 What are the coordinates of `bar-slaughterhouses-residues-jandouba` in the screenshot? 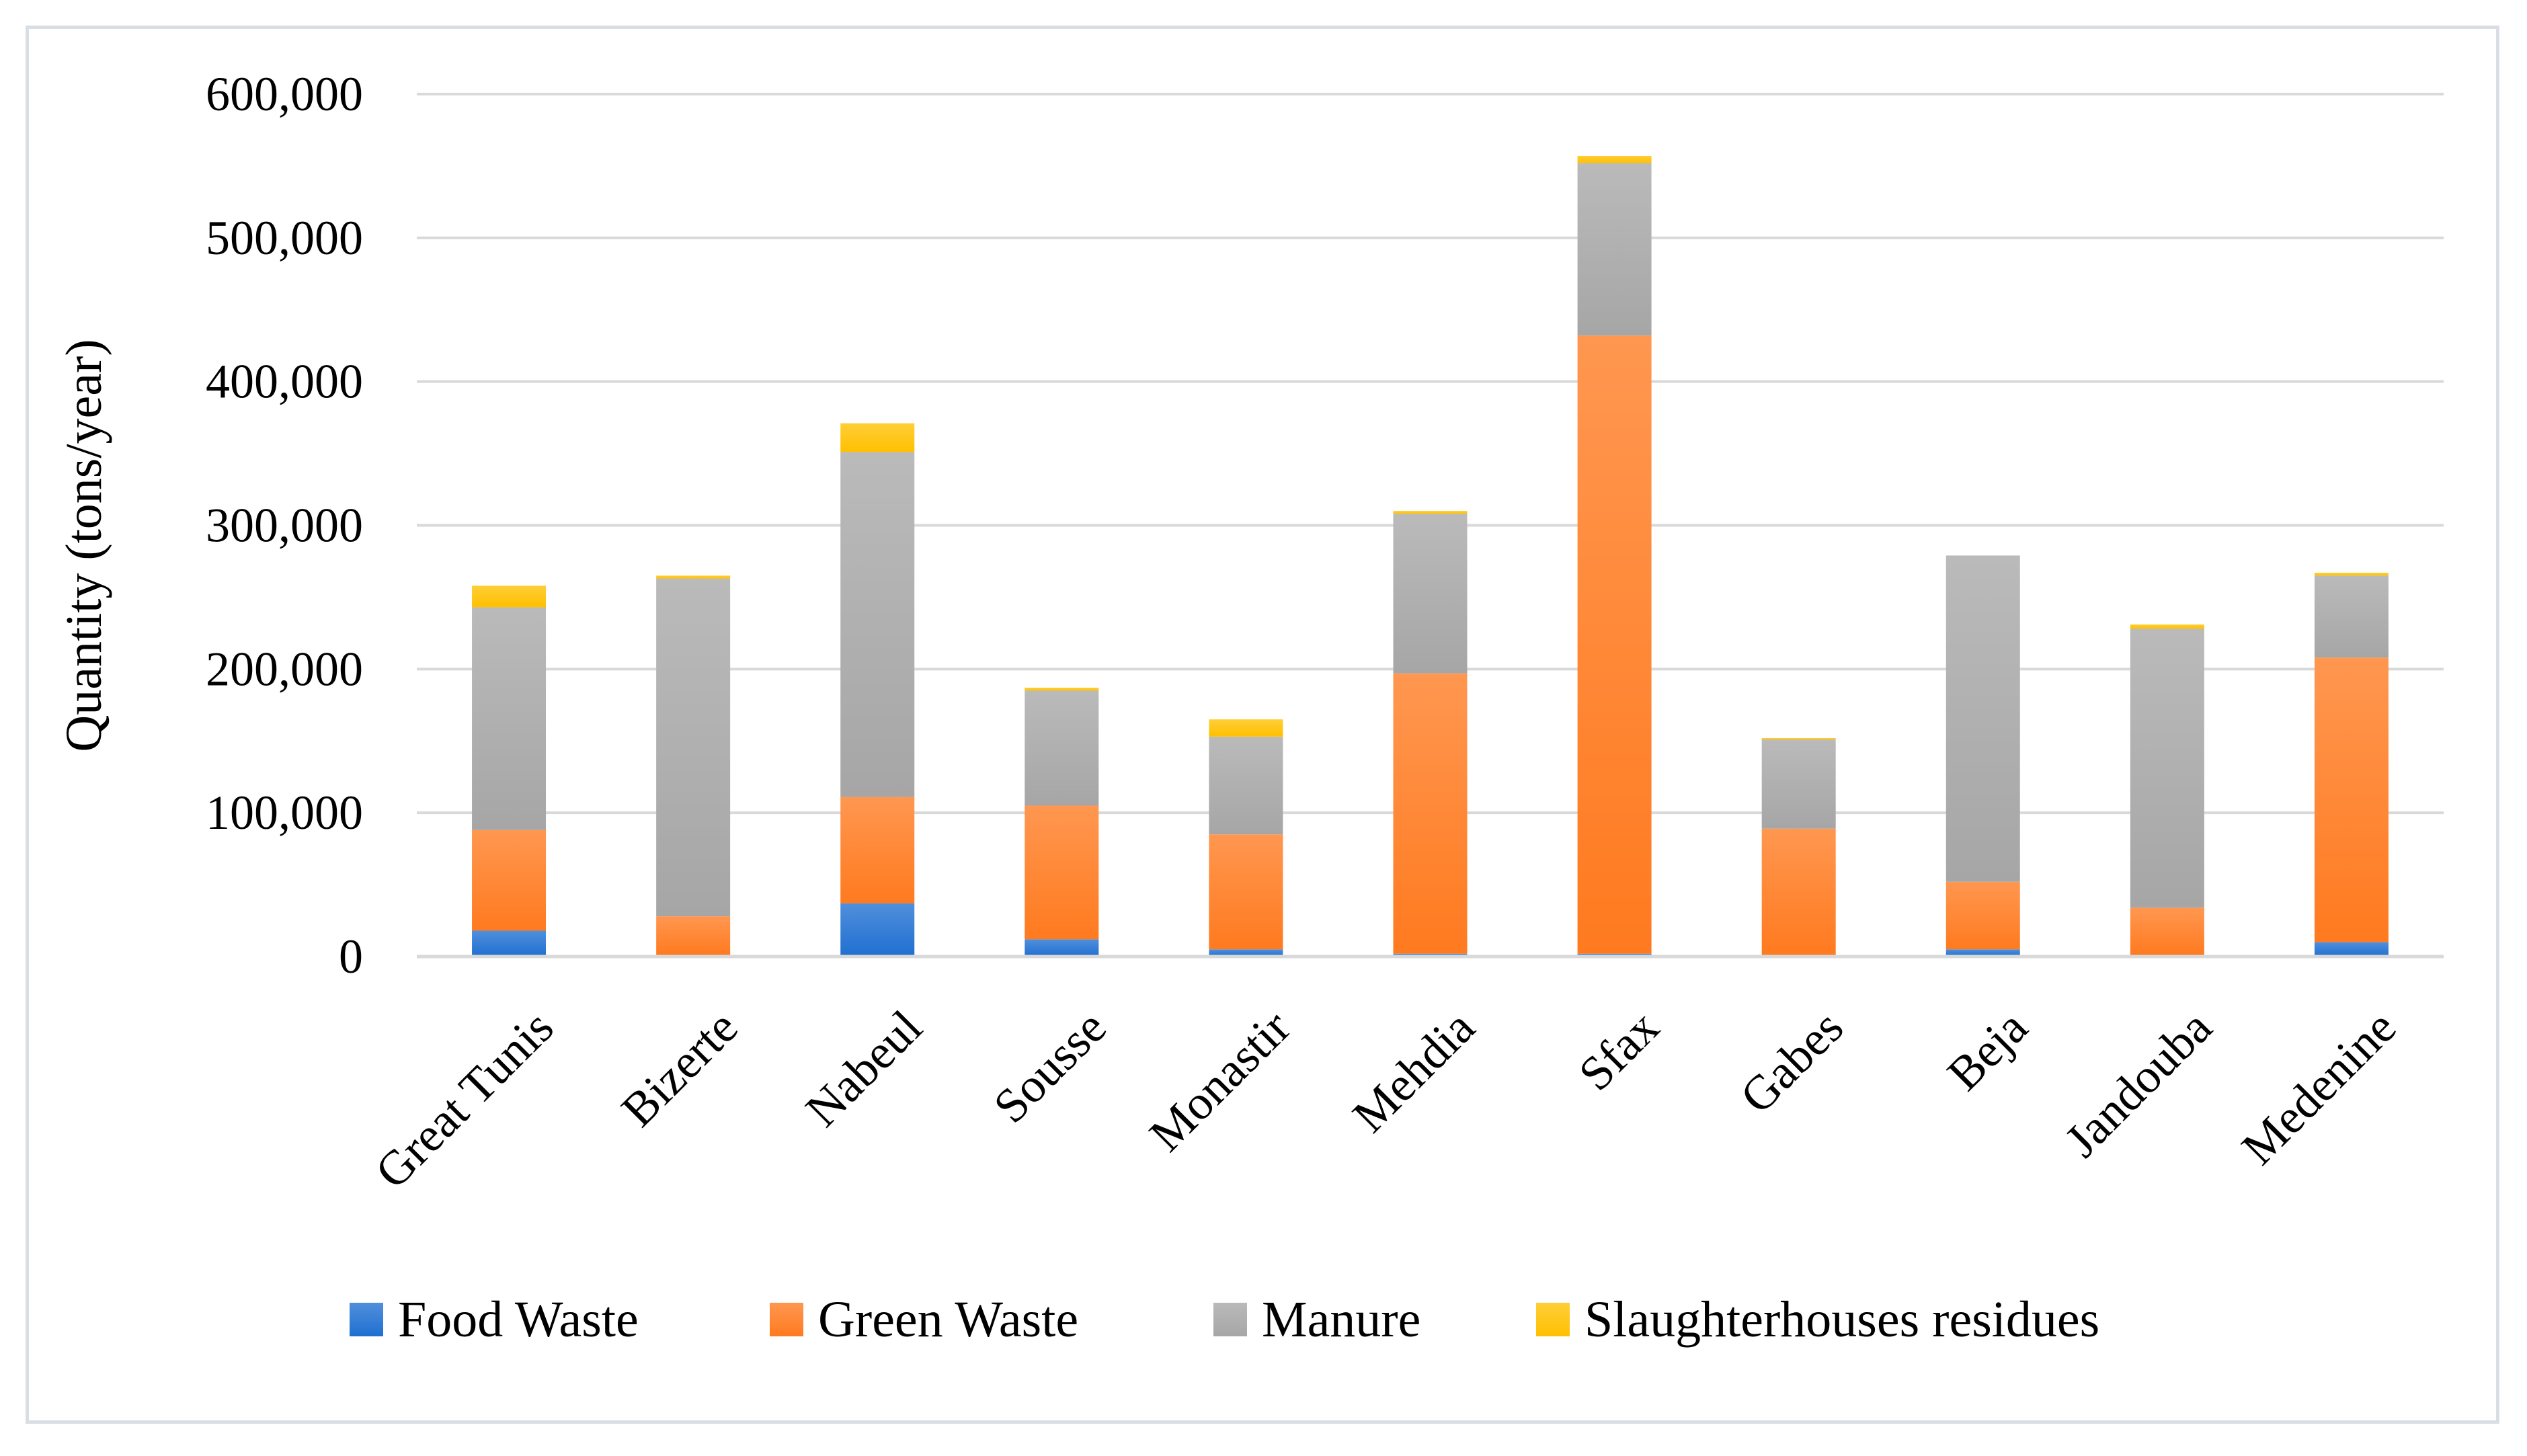 It's located at (2167, 626).